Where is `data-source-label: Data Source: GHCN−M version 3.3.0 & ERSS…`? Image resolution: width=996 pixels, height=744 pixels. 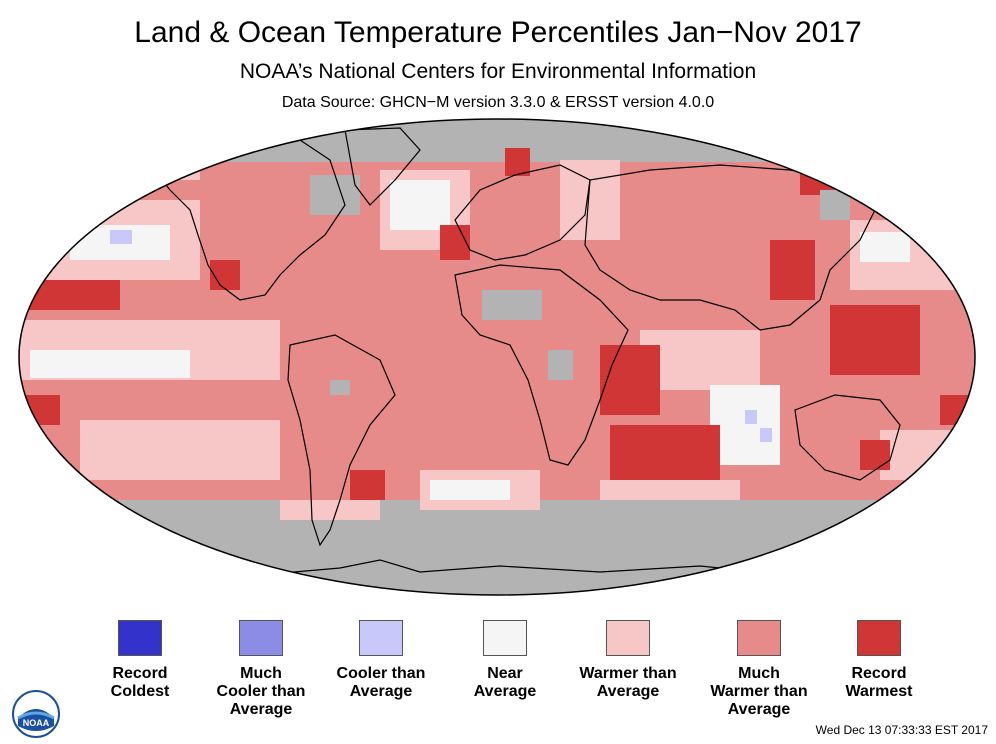
data-source-label: Data Source: GHCN−M version 3.3.0 & ERSS… is located at coordinates (498, 102).